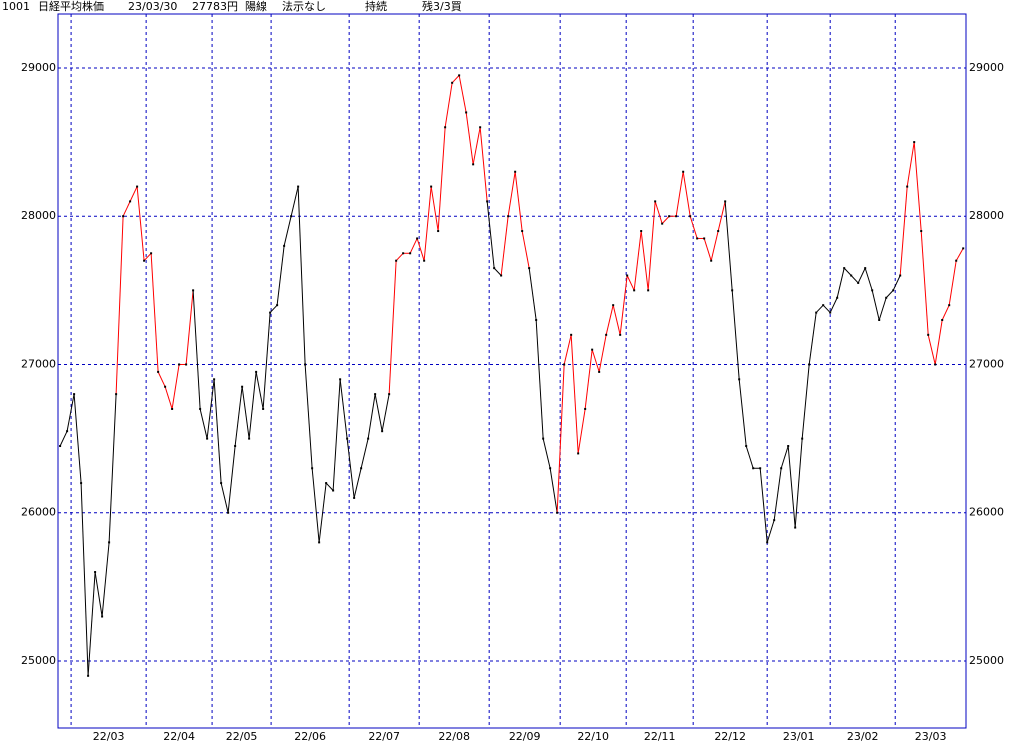 This screenshot has width=1024, height=745. I want to click on header-item: 23/03/30, so click(152, 6).